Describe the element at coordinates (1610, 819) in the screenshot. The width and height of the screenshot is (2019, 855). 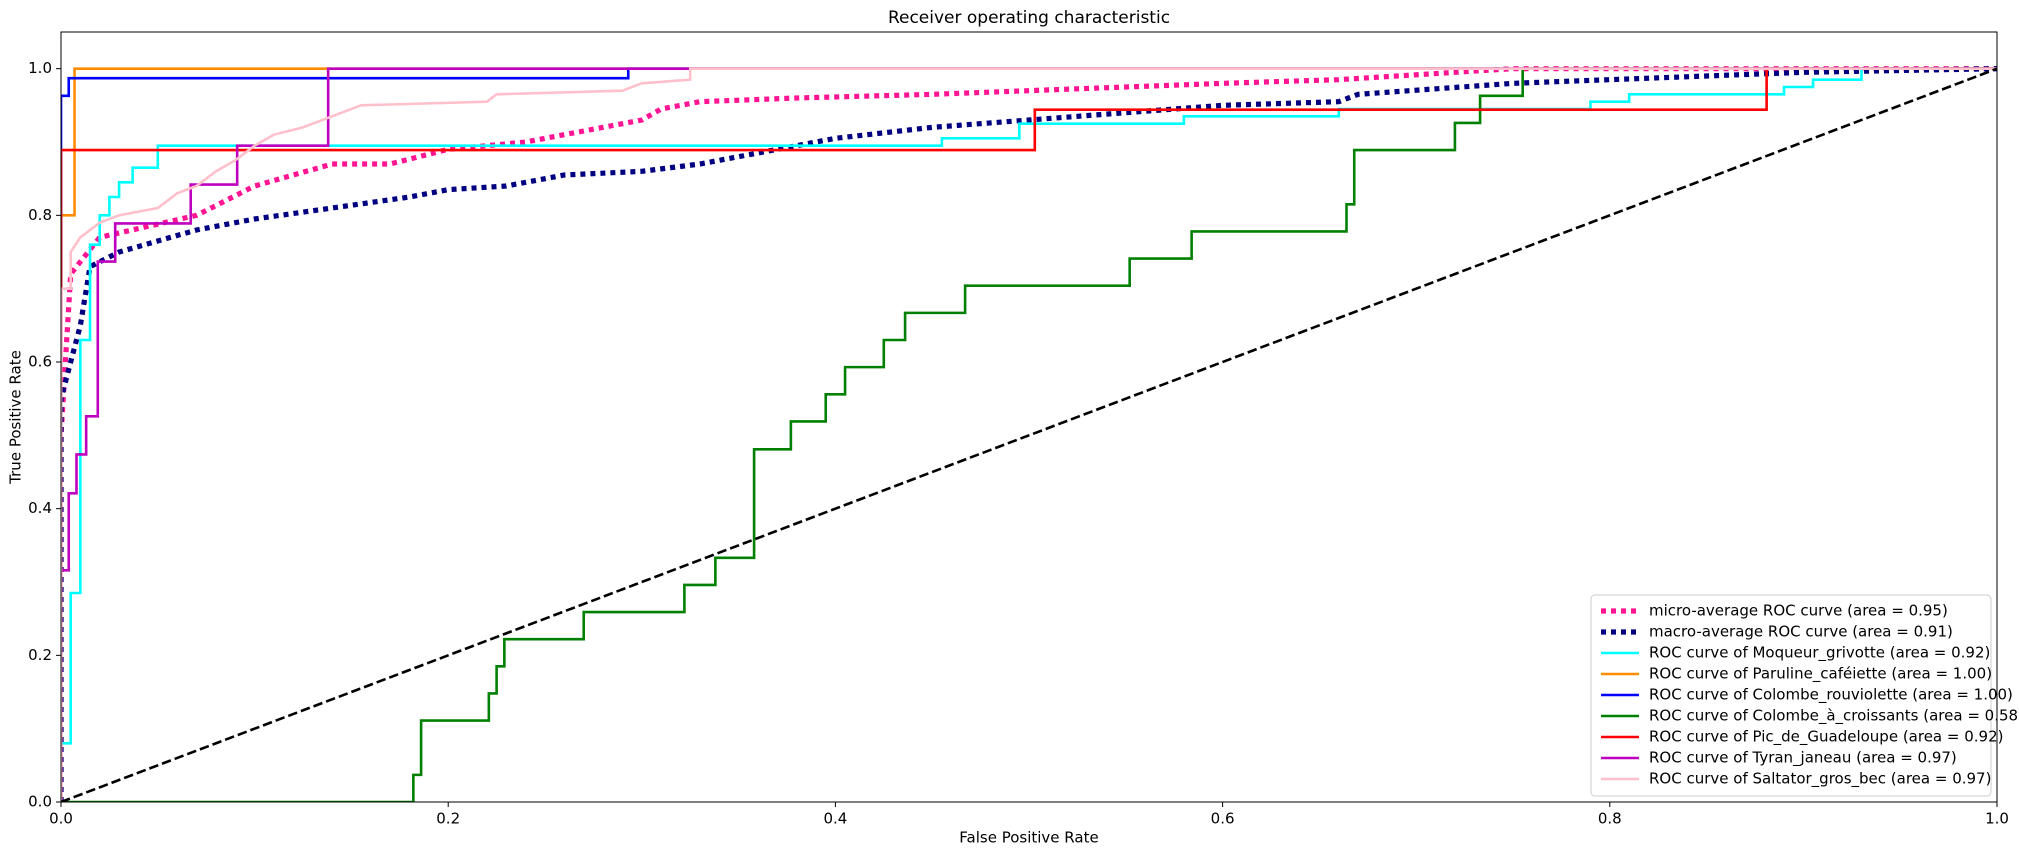
I see `x-tick-label: 0.8` at that location.